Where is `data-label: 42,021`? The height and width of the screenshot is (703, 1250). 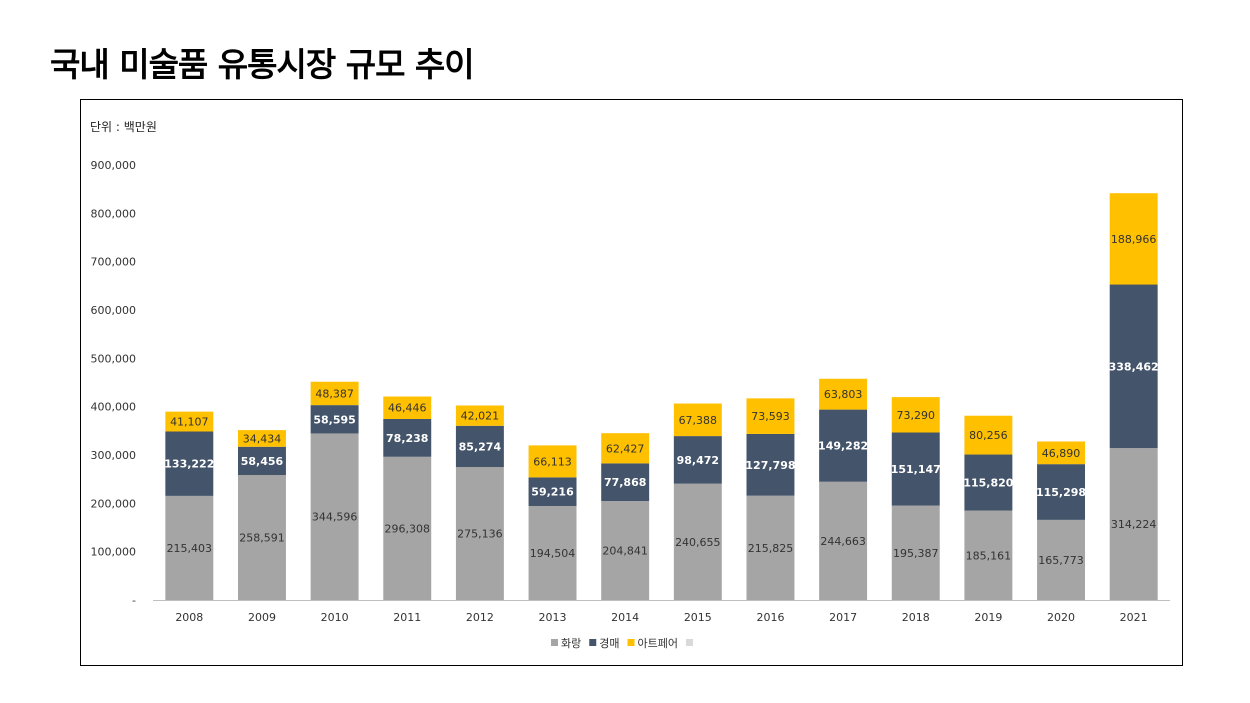 data-label: 42,021 is located at coordinates (480, 416).